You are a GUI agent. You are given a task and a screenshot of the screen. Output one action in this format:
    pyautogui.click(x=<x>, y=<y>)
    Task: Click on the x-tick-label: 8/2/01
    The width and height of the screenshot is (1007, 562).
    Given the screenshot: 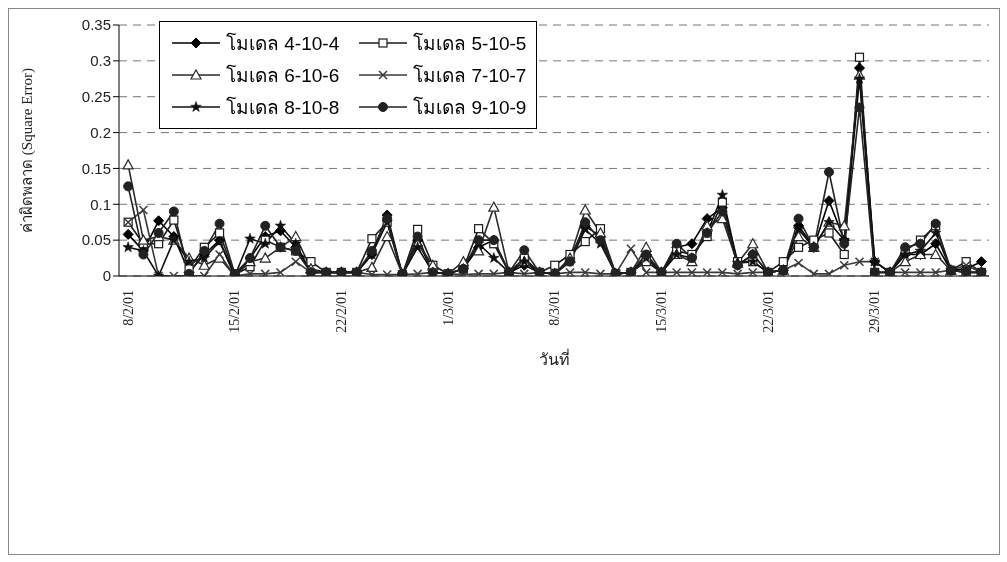 What is the action you would take?
    pyautogui.click(x=128, y=308)
    